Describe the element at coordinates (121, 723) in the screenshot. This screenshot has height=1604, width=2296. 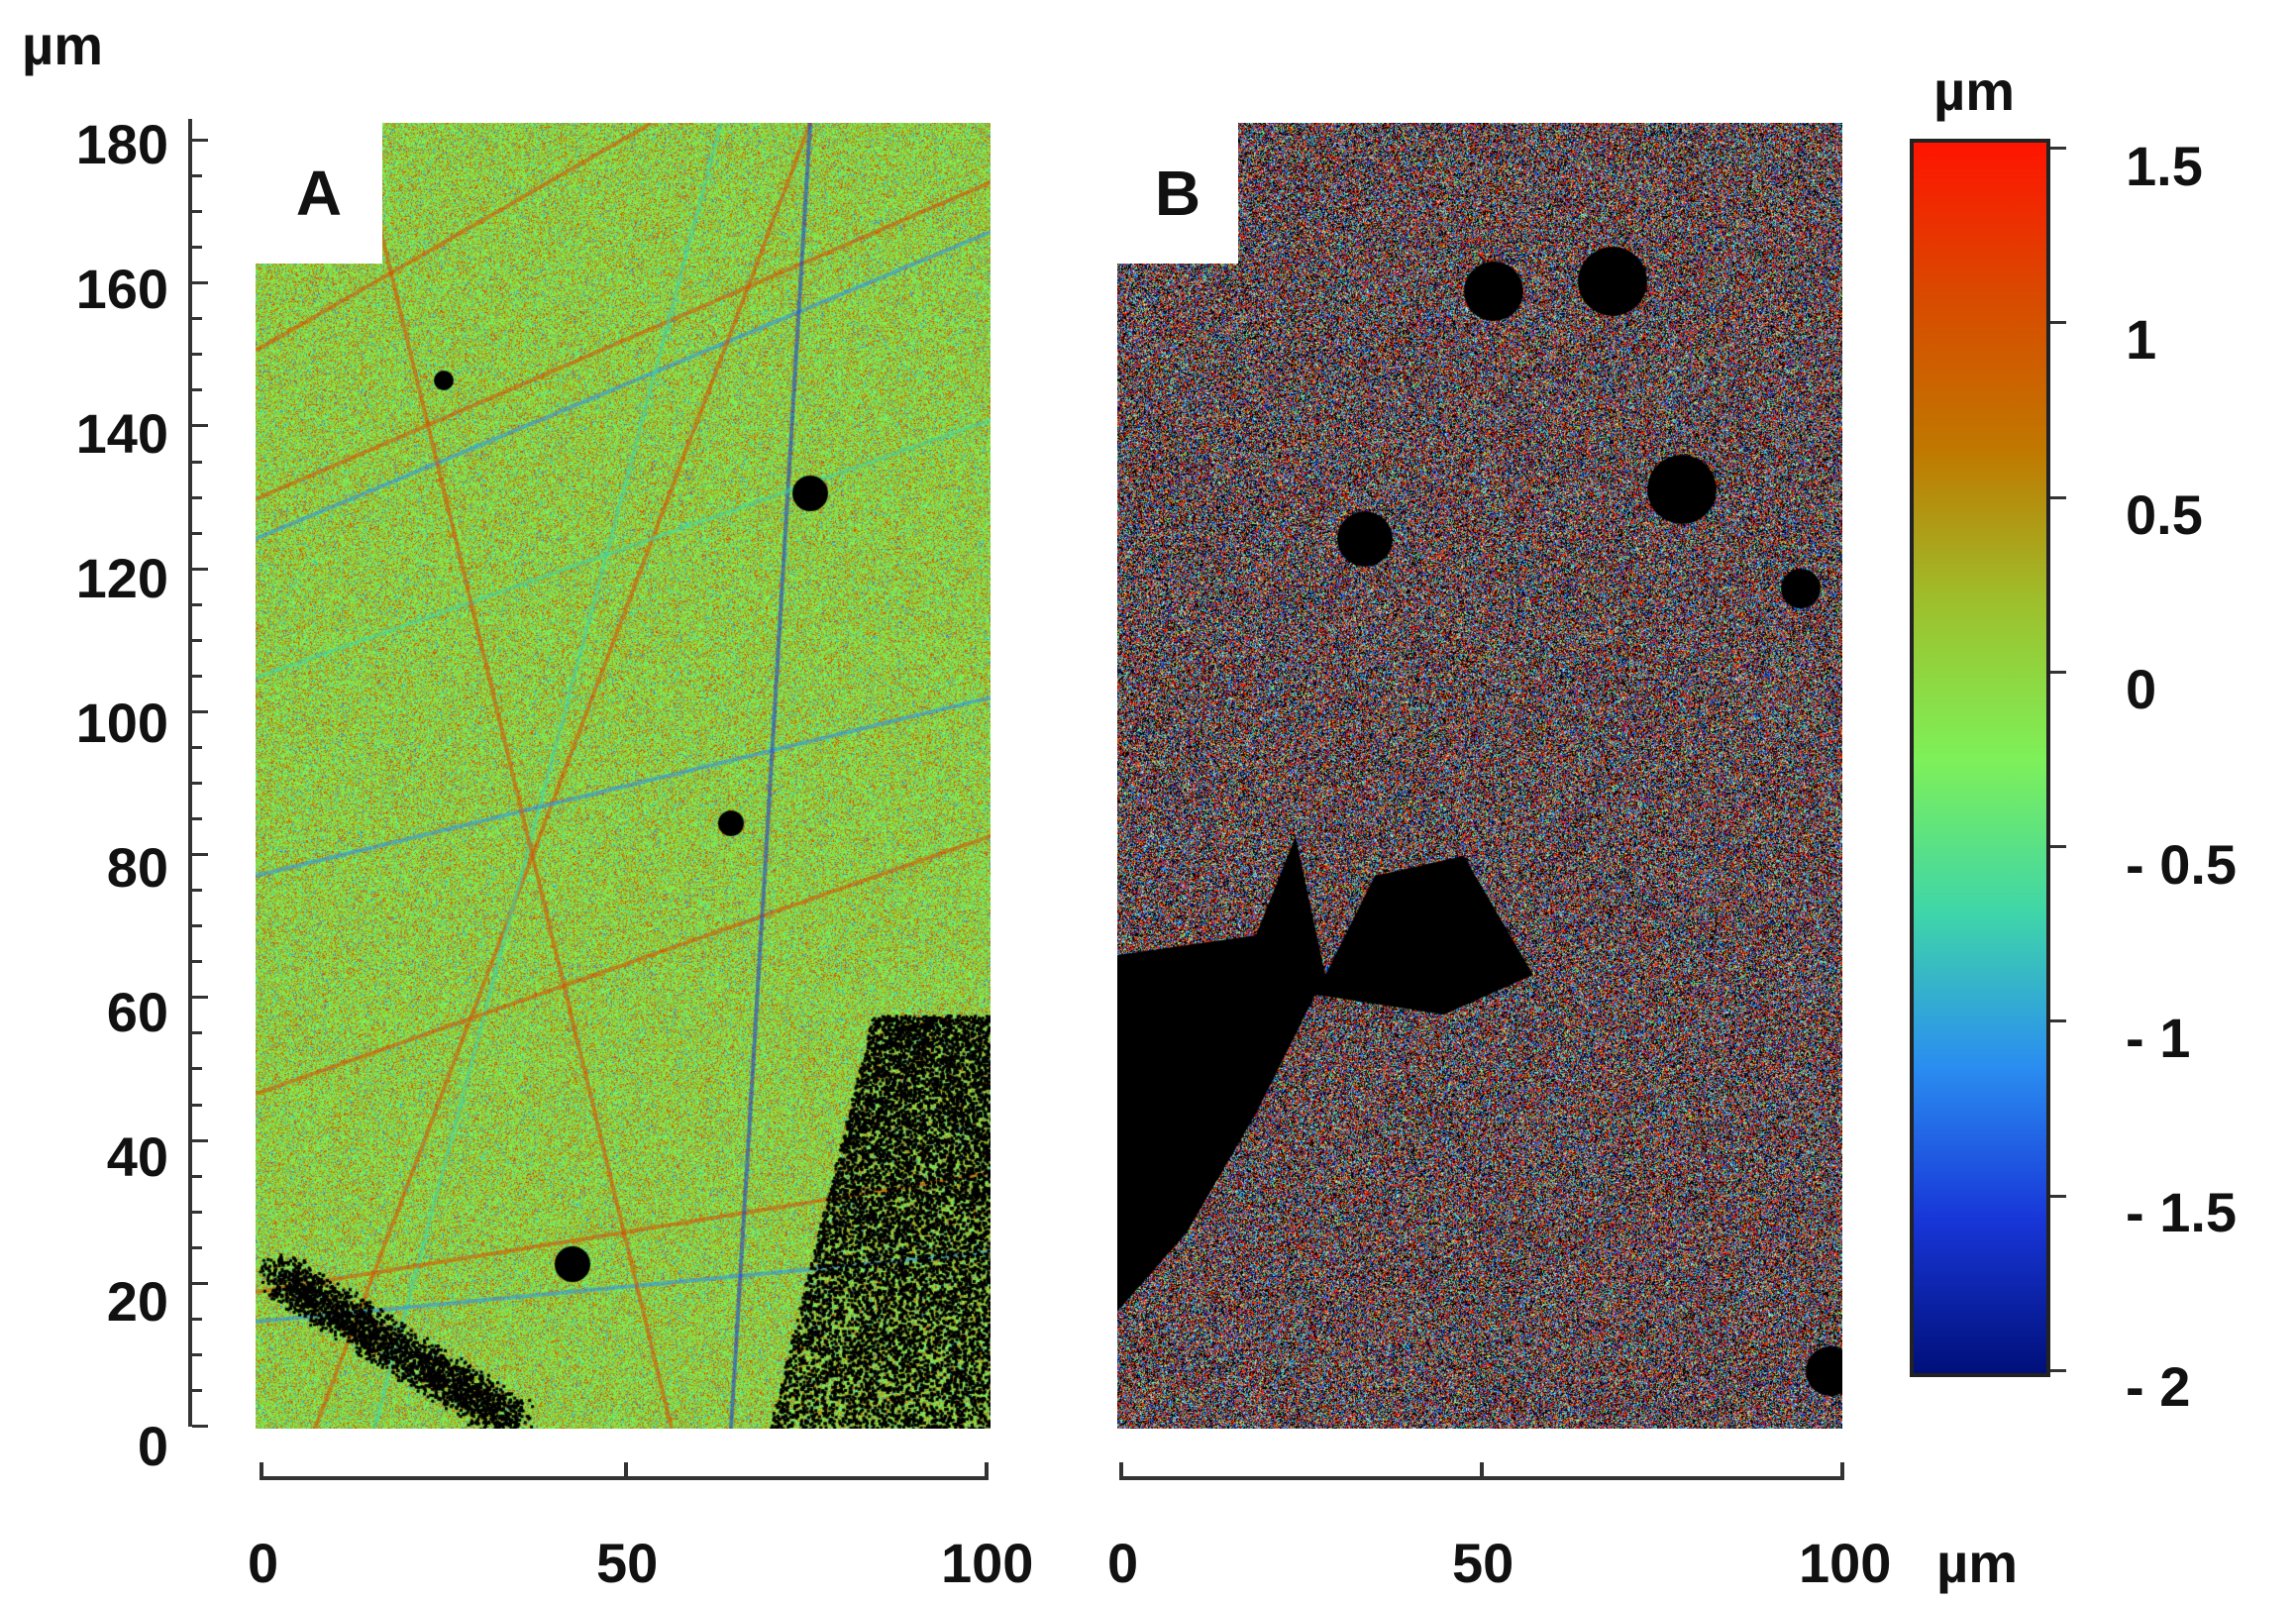
I see `y-tick-label: 100` at that location.